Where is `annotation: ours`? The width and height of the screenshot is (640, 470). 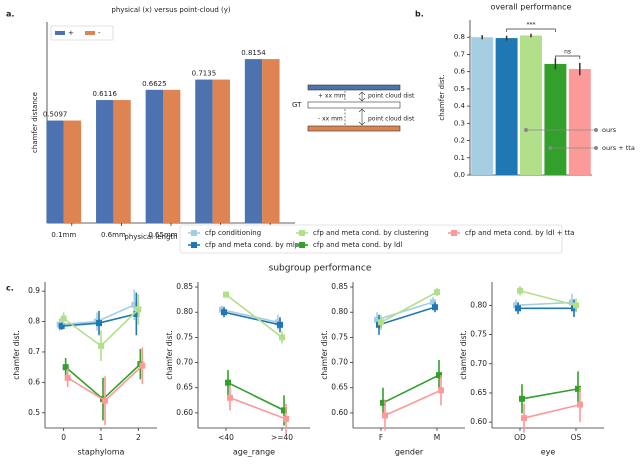
annotation: ours is located at coordinates (609, 130).